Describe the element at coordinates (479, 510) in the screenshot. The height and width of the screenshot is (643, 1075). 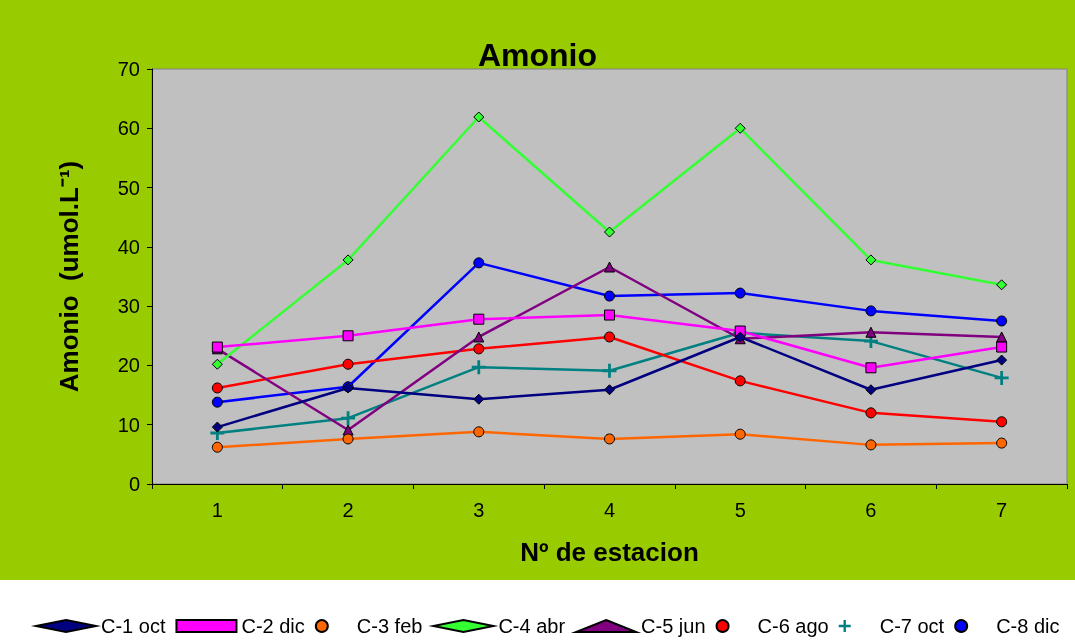
I see `x-tick-label: 3` at that location.